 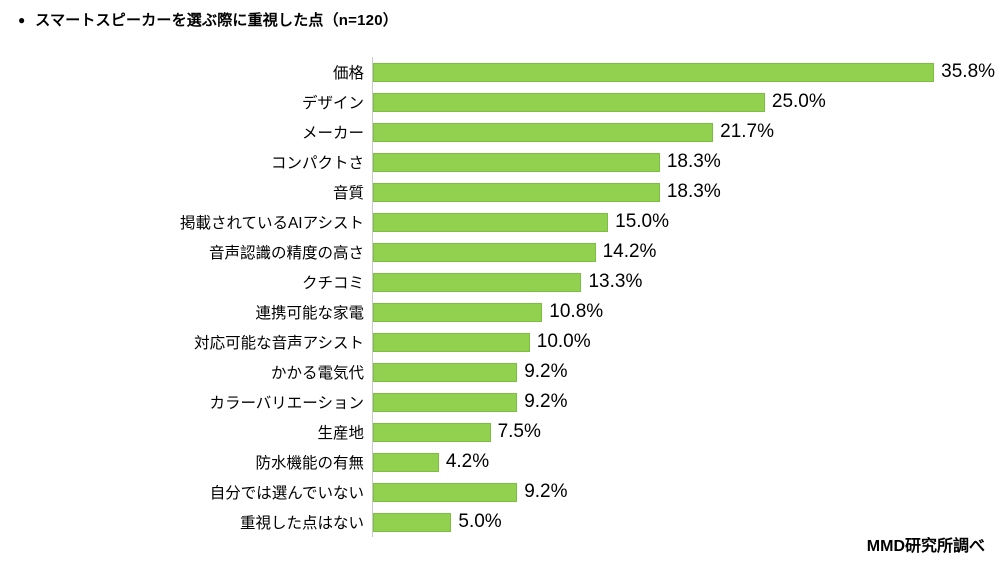 I want to click on plot-area: 10.0%, so click(x=686, y=342).